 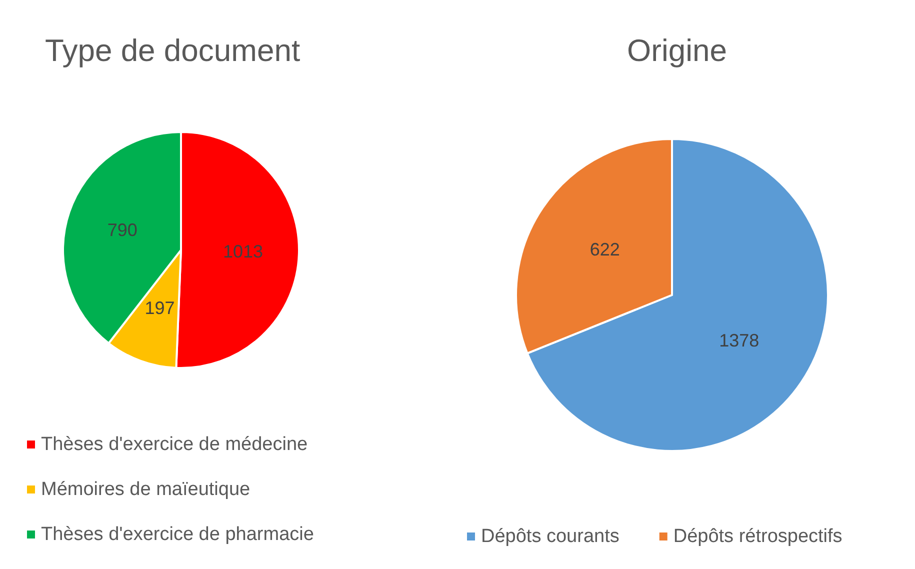 I want to click on data-label: 1378, so click(x=739, y=340).